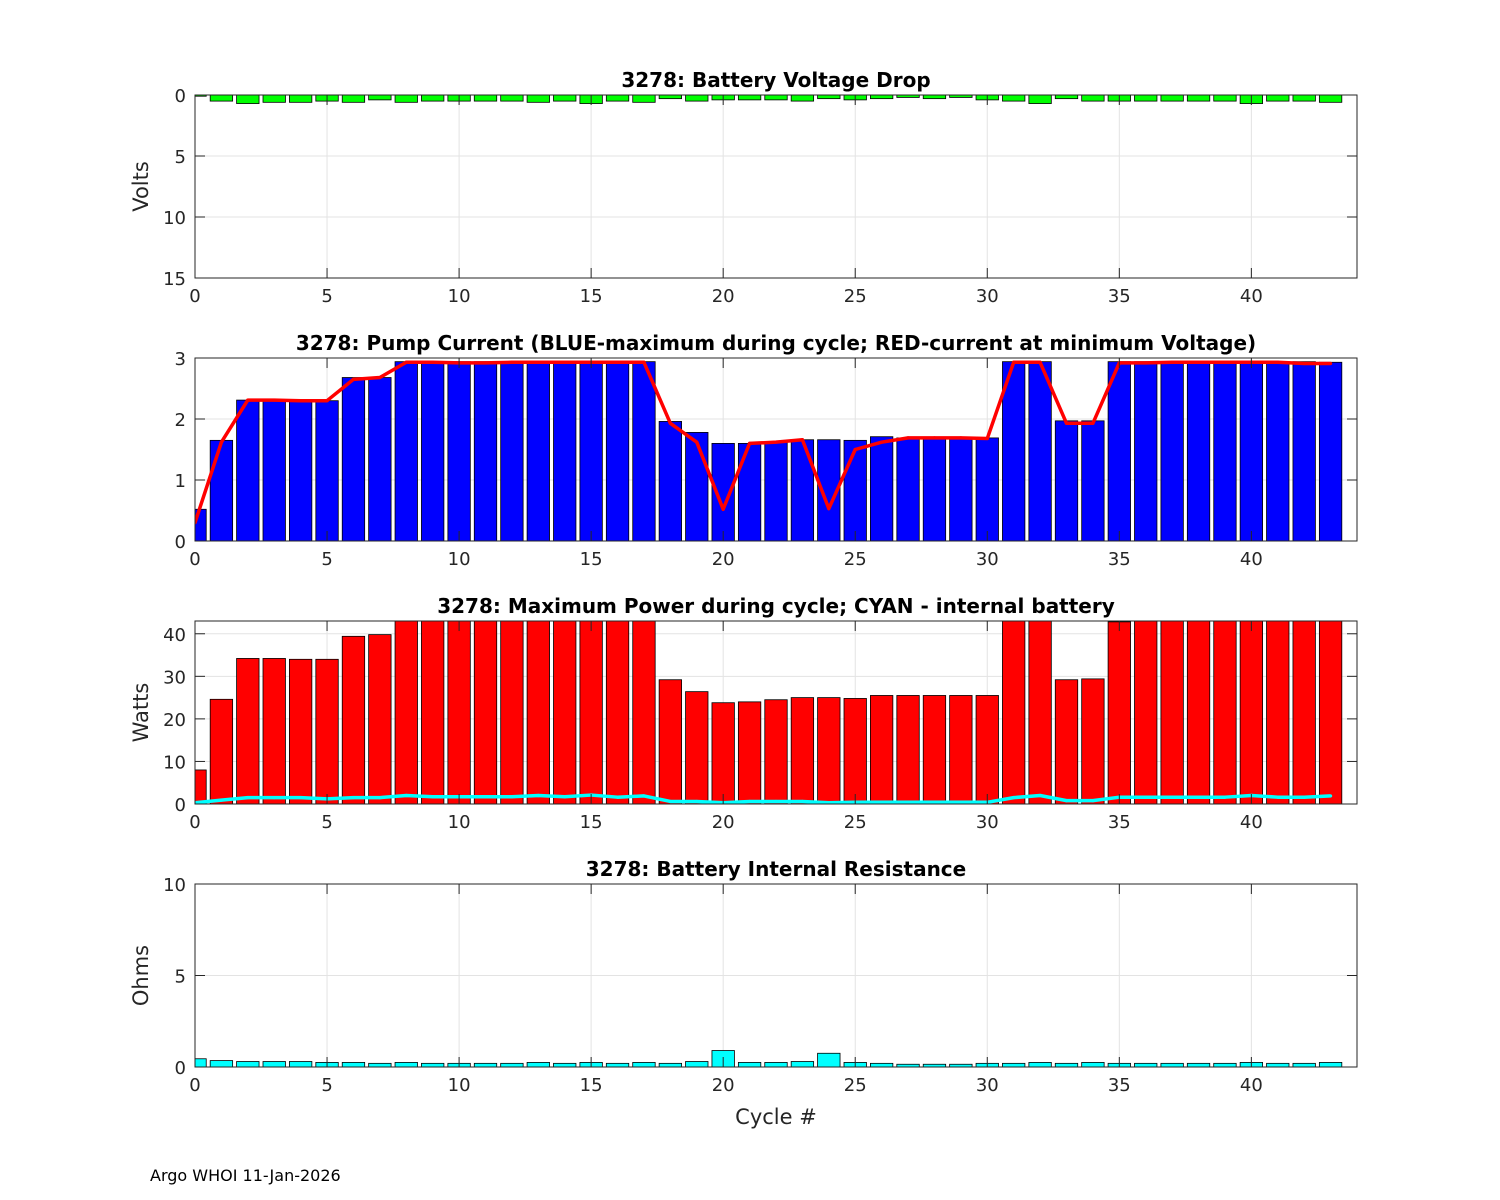  What do you see at coordinates (174, 635) in the screenshot?
I see `y-tick-label: 40` at bounding box center [174, 635].